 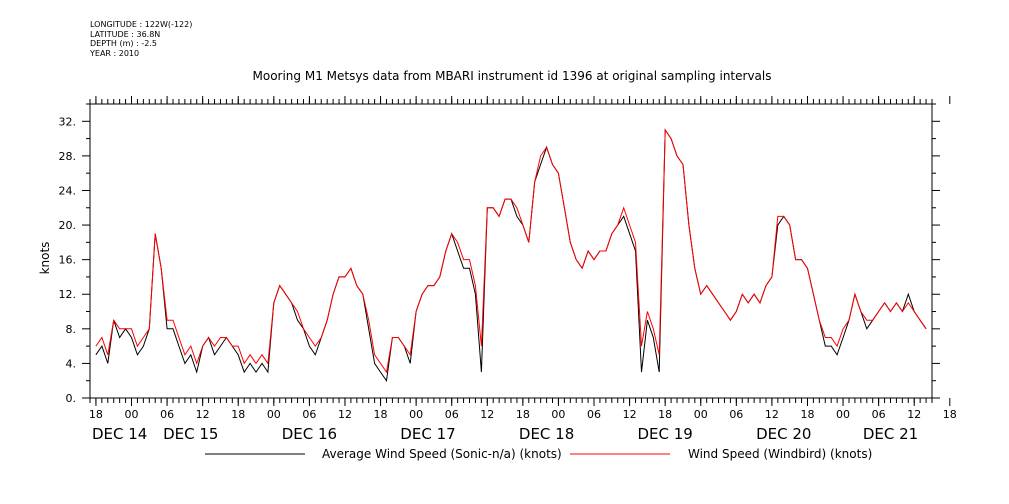 What do you see at coordinates (115, 53) in the screenshot?
I see `year-label: YEAR : 2010` at bounding box center [115, 53].